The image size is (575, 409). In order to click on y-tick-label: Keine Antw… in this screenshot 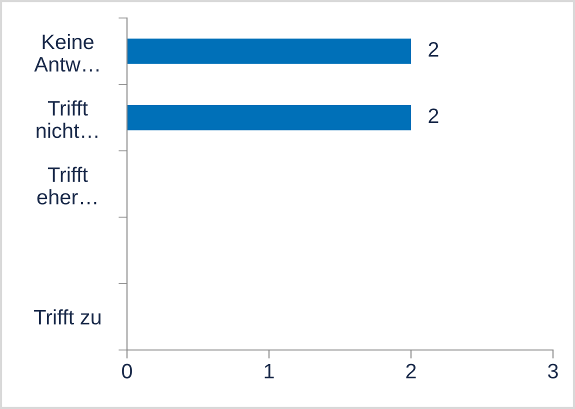, I will do `click(66, 53)`.